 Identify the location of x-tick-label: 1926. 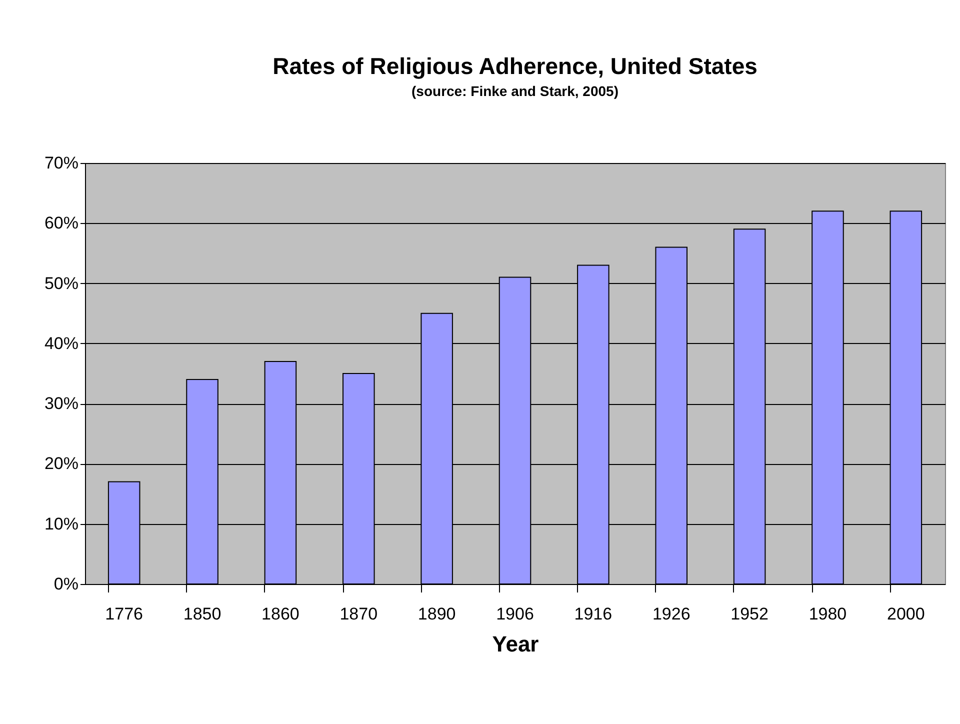
(671, 614).